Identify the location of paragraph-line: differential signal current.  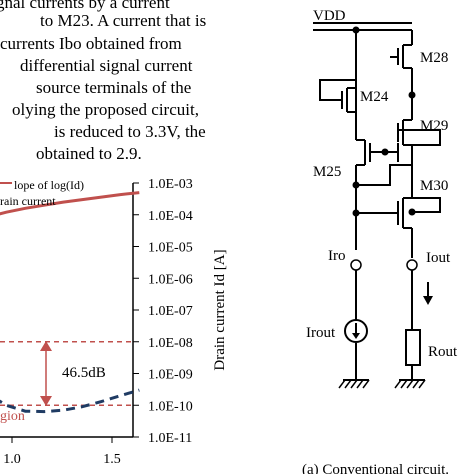
(106, 65).